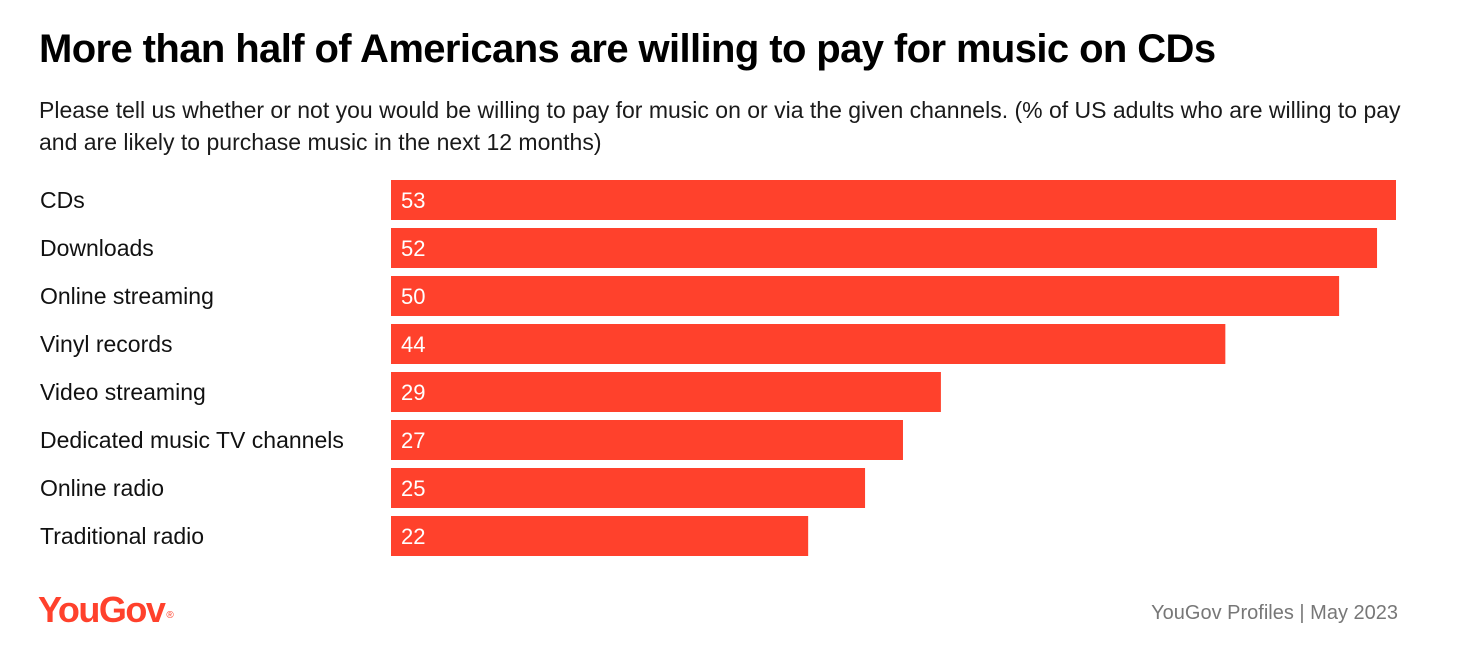 The width and height of the screenshot is (1482, 670). Describe the element at coordinates (102, 488) in the screenshot. I see `category-label: Online radio` at that location.